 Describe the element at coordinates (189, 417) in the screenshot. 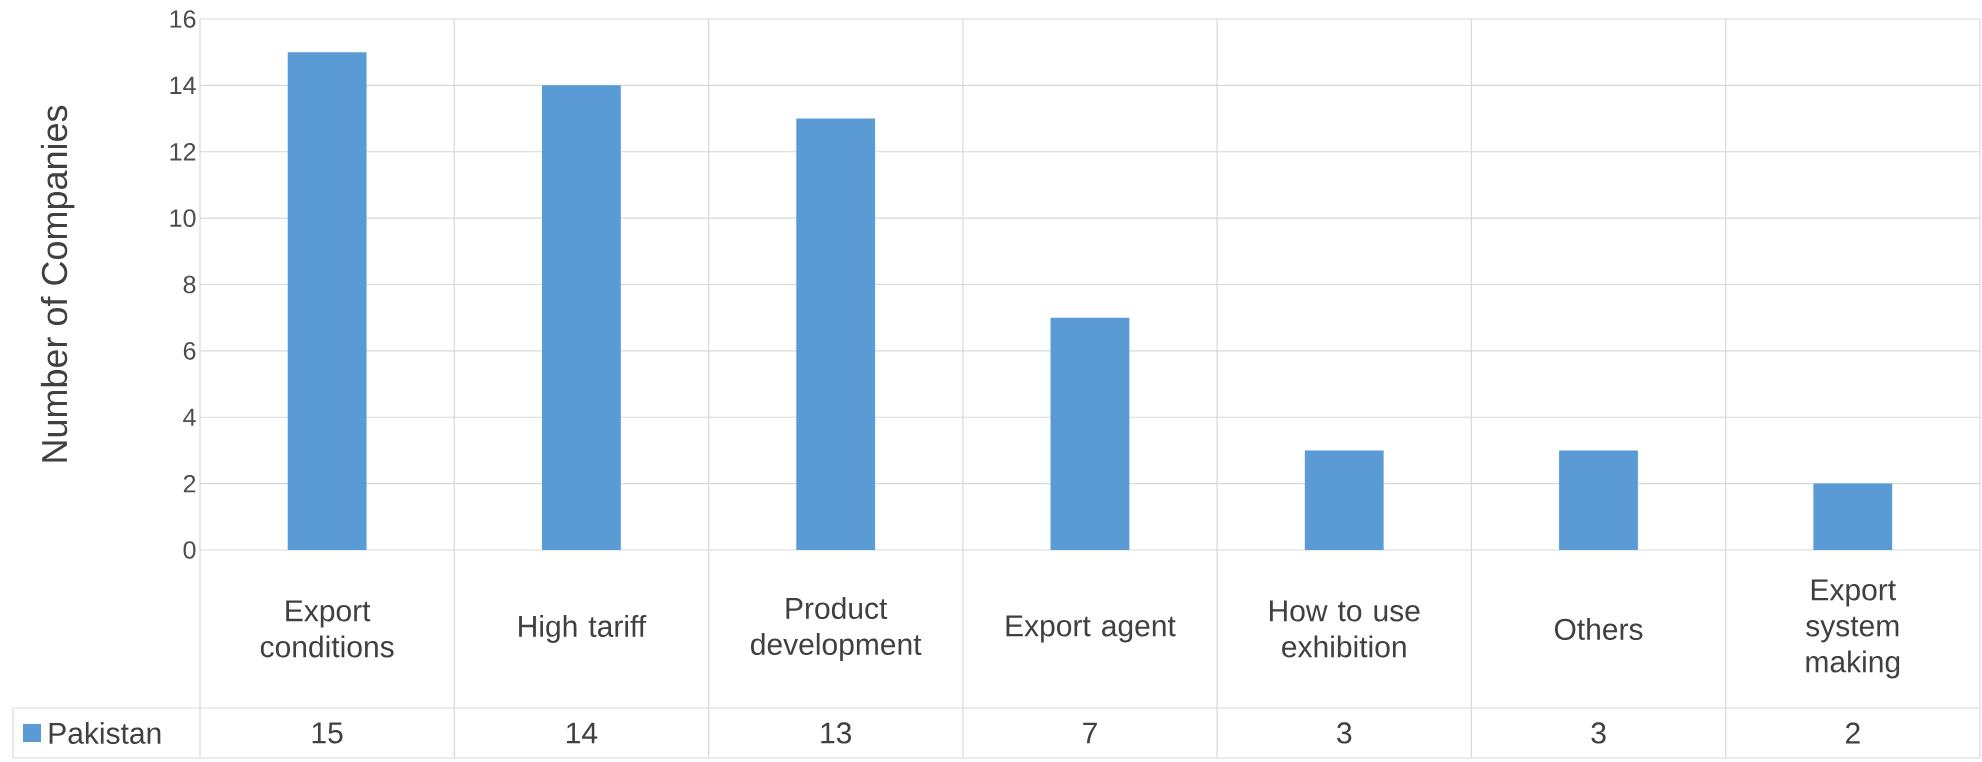

I see `y-tick-label: 4` at that location.